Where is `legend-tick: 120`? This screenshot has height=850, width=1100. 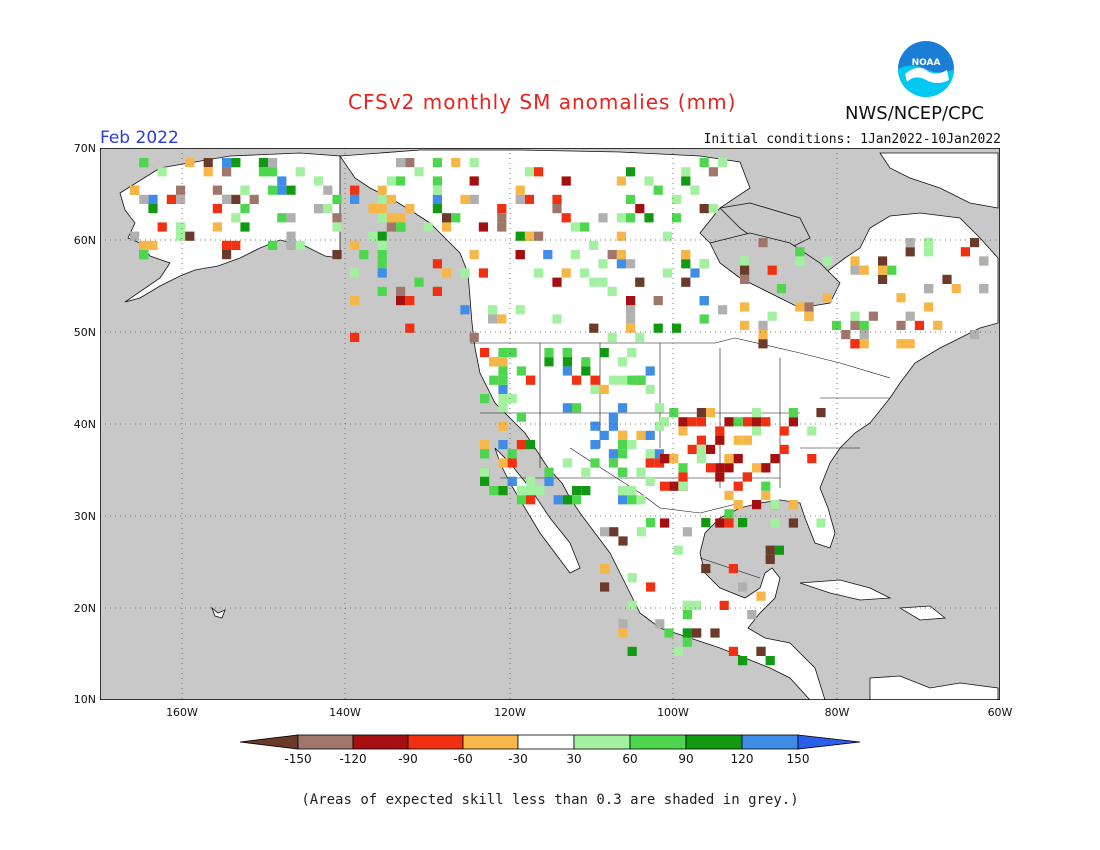 legend-tick: 120 is located at coordinates (742, 759).